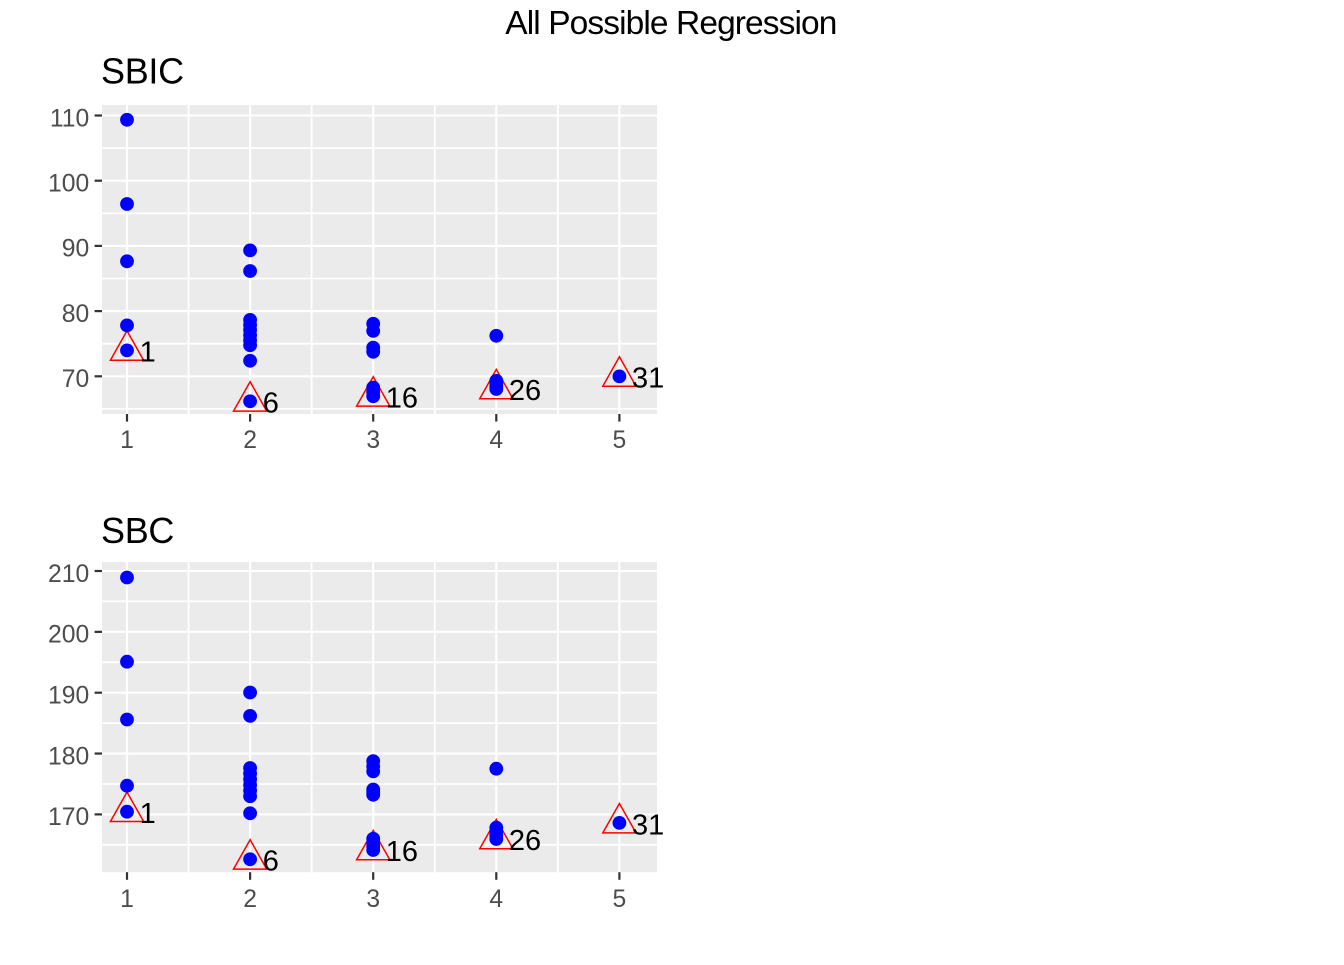  What do you see at coordinates (68, 635) in the screenshot?
I see `svg-text: 200` at bounding box center [68, 635].